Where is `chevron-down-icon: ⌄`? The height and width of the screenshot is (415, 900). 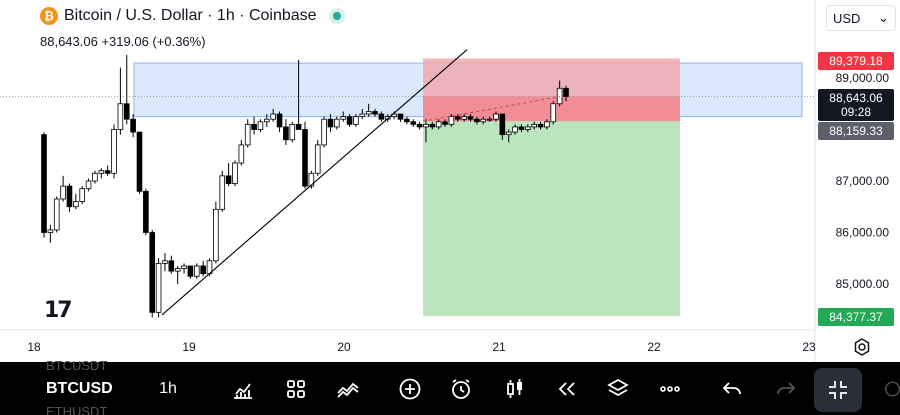
chevron-down-icon: ⌄ is located at coordinates (883, 17).